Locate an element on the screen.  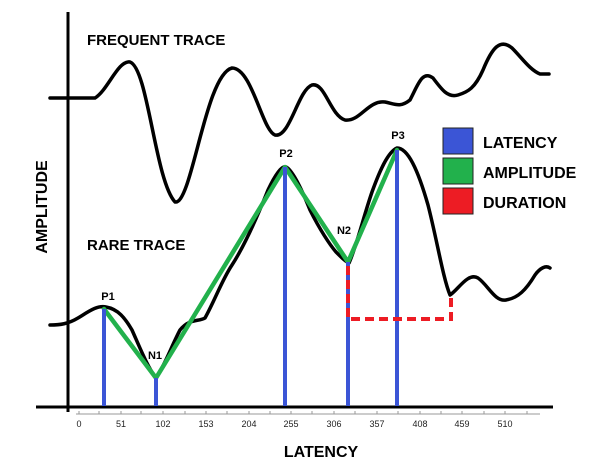
legend-swatch-duration is located at coordinates (458, 201).